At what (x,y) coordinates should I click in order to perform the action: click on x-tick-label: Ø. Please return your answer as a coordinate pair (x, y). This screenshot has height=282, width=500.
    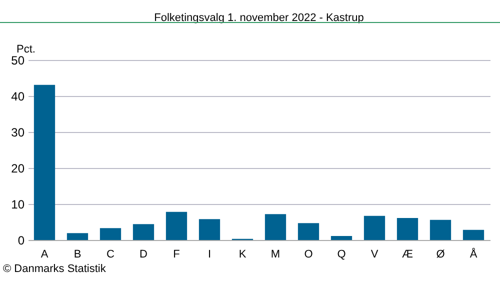
    Looking at the image, I should click on (441, 254).